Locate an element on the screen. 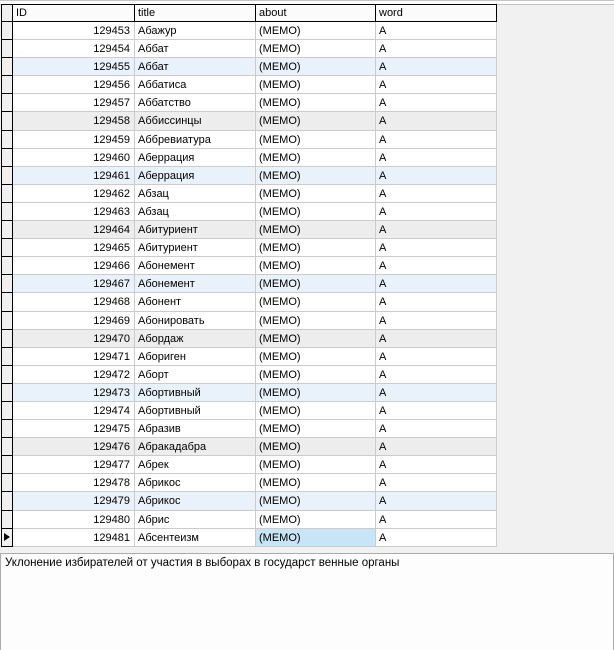 This screenshot has width=614, height=650. table-row: 129456 Аббатиса (MEMO) А is located at coordinates (249, 85).